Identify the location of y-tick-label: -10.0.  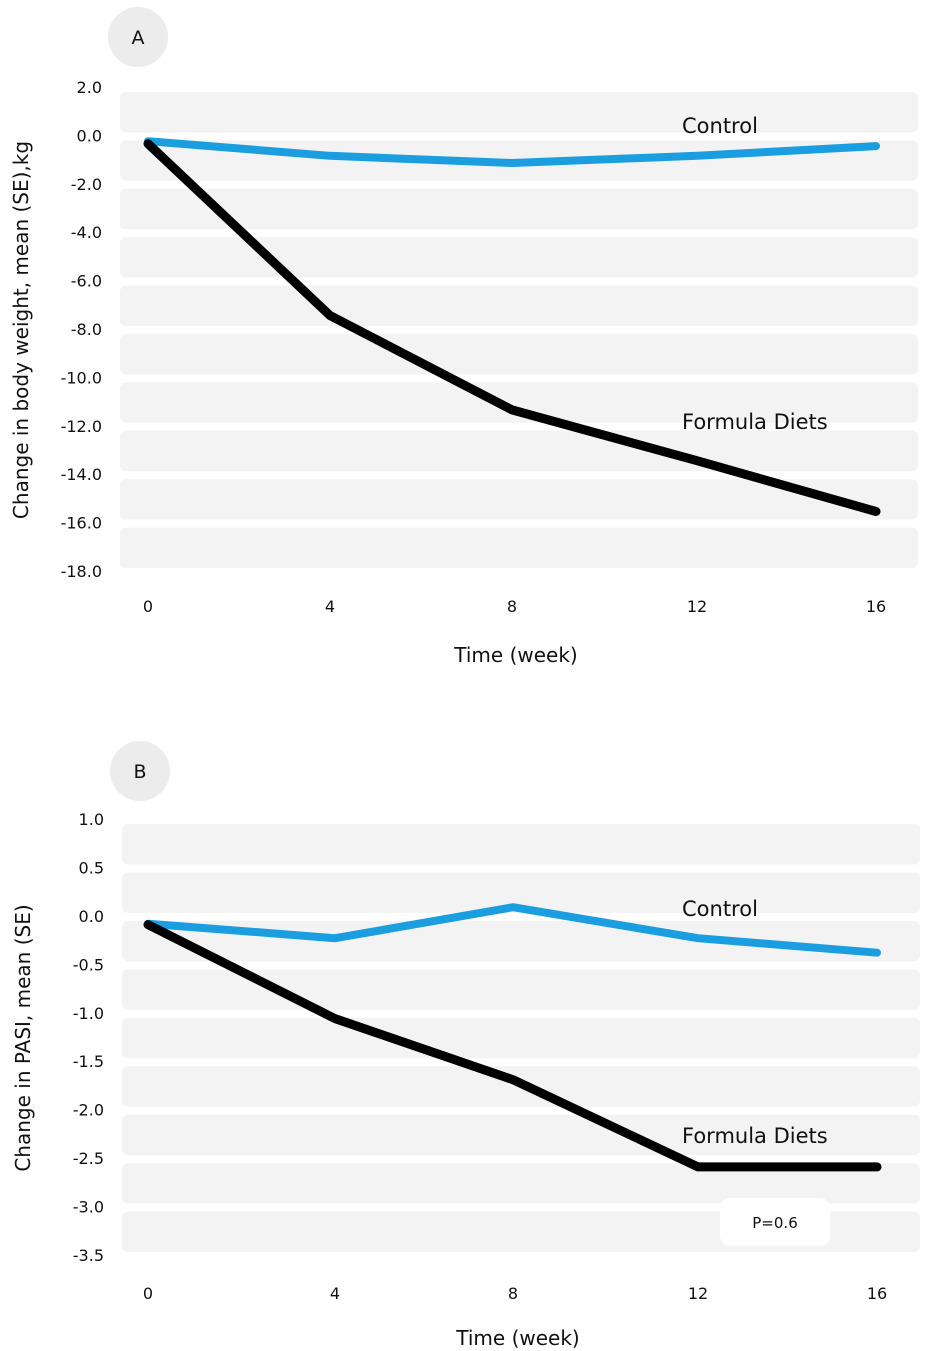
(81, 377).